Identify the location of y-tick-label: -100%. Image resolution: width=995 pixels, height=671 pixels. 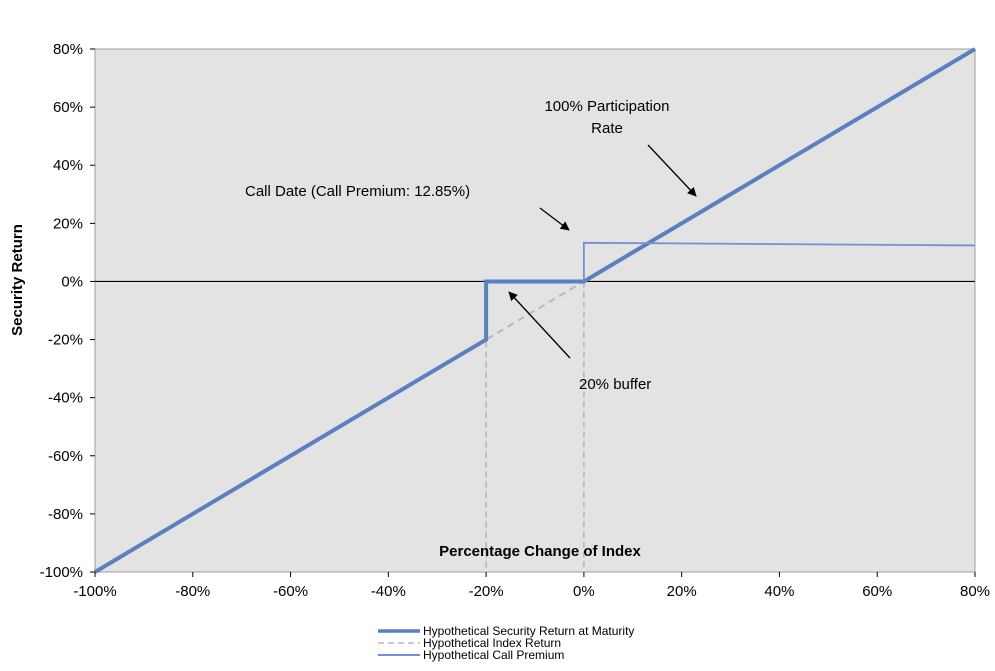
(61, 572).